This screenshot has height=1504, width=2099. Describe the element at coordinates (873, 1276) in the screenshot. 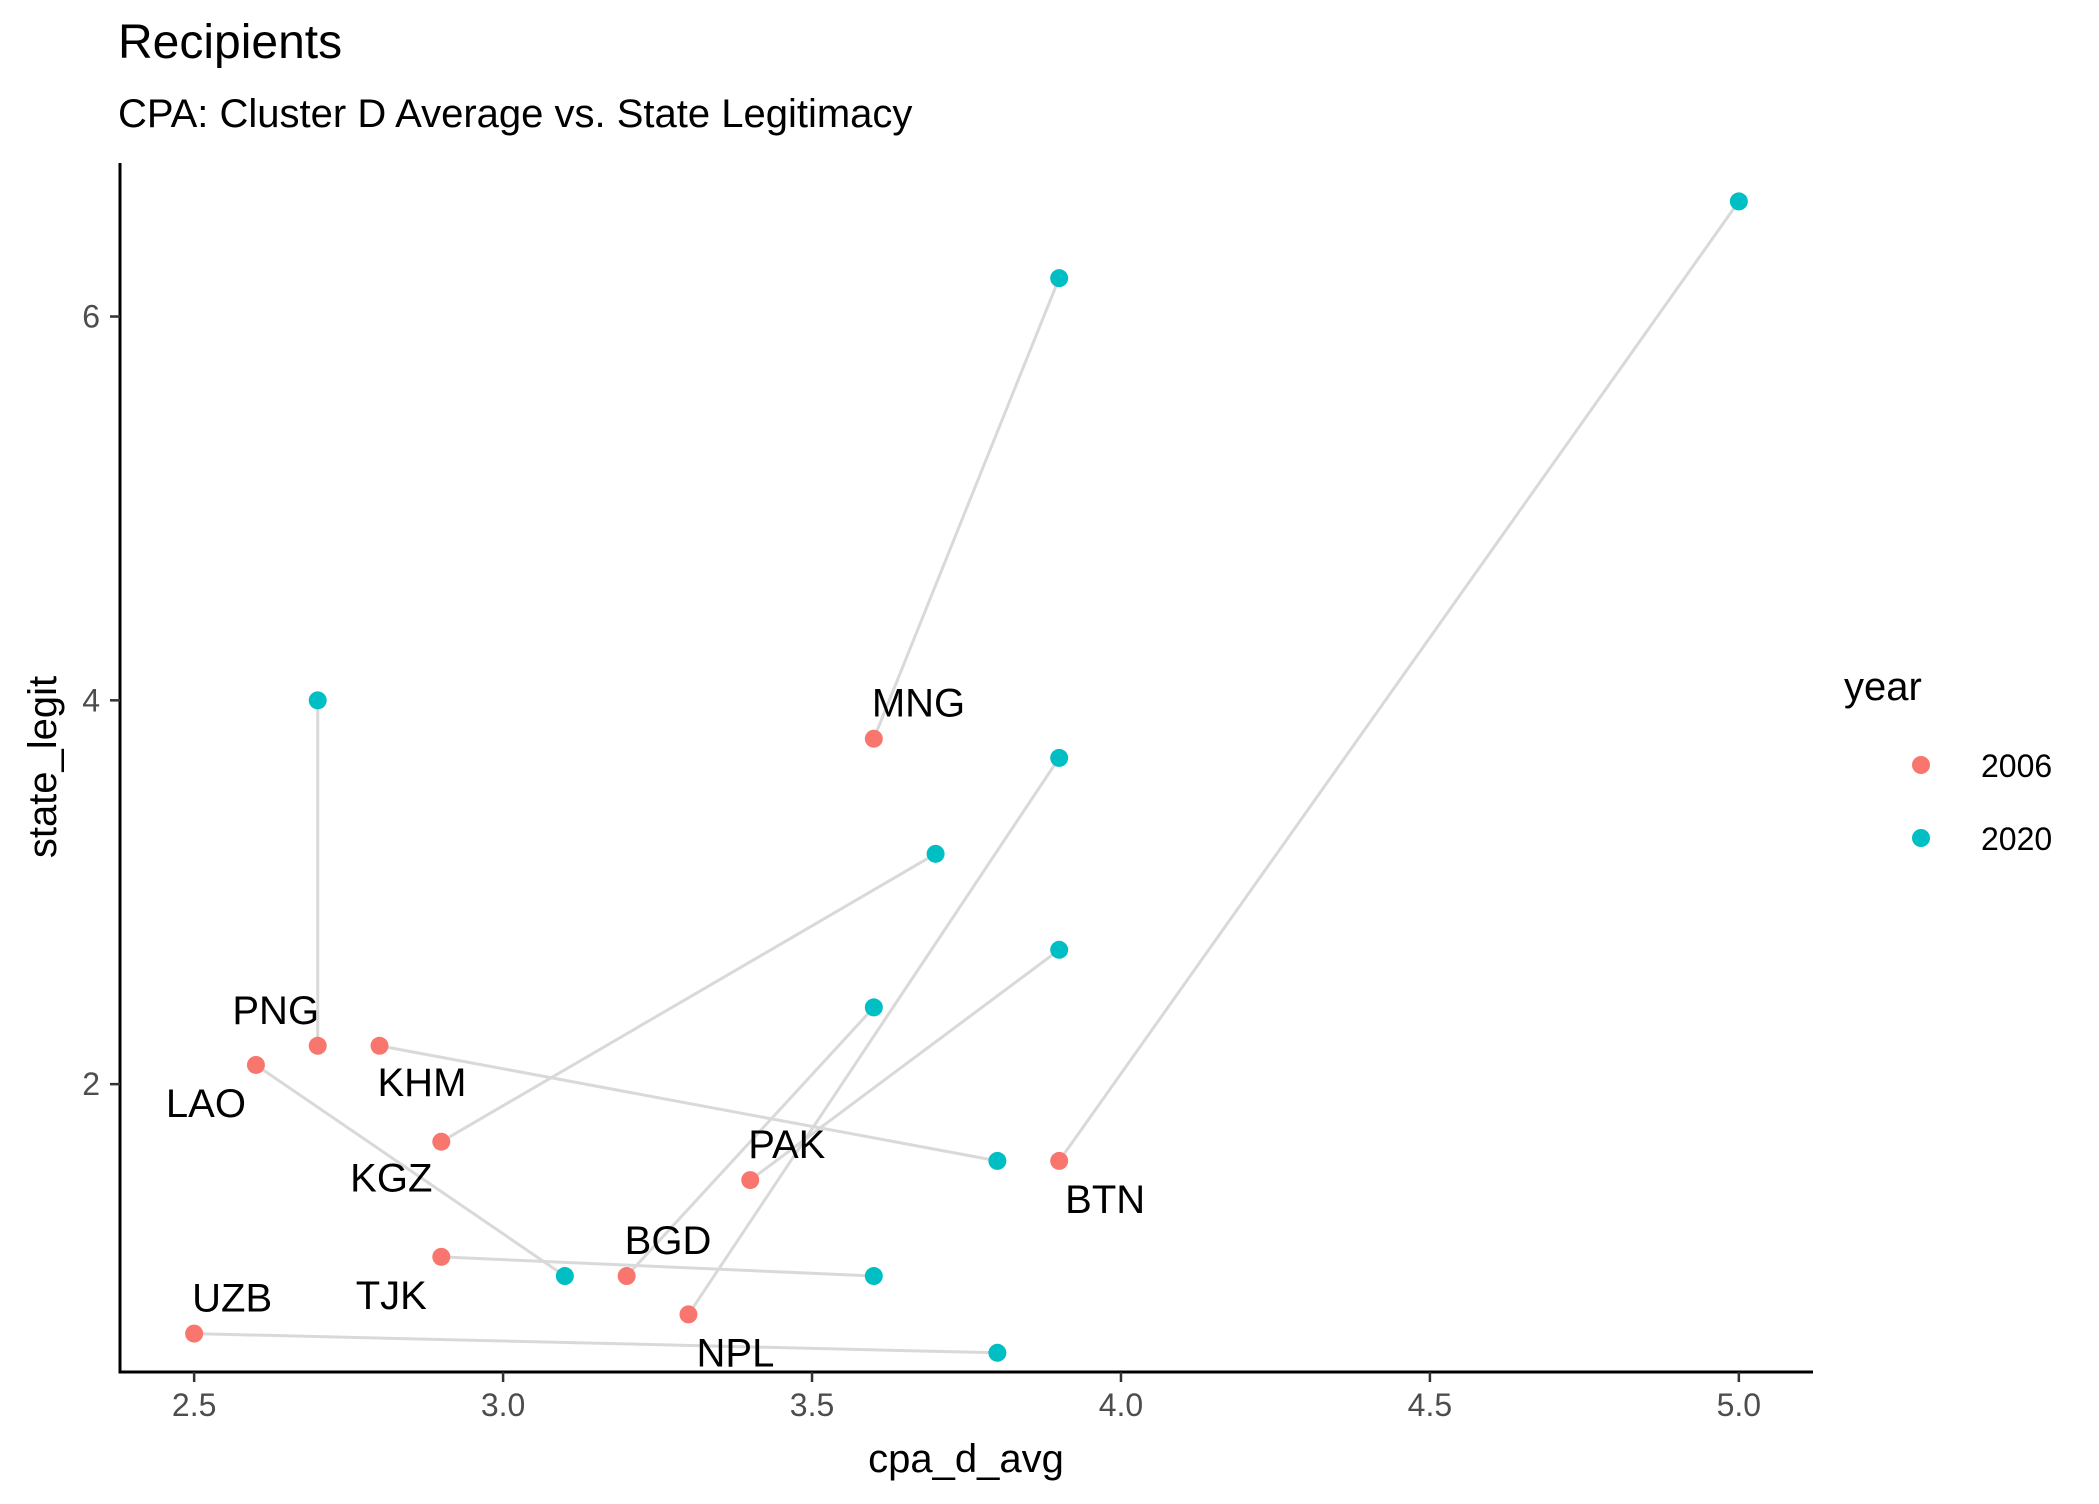

I see `point-tjk-2020` at that location.